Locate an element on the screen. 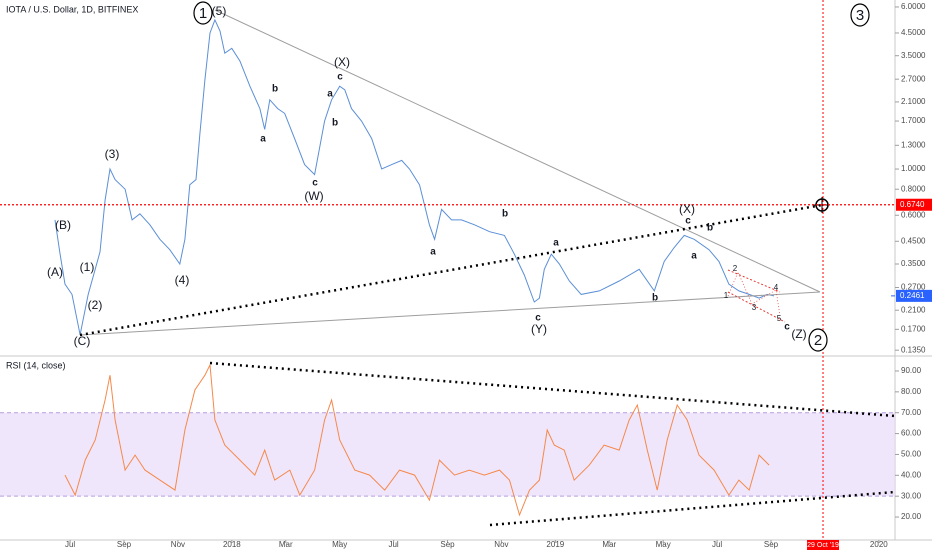 The image size is (932, 550). wave-label: (2) is located at coordinates (95, 305).